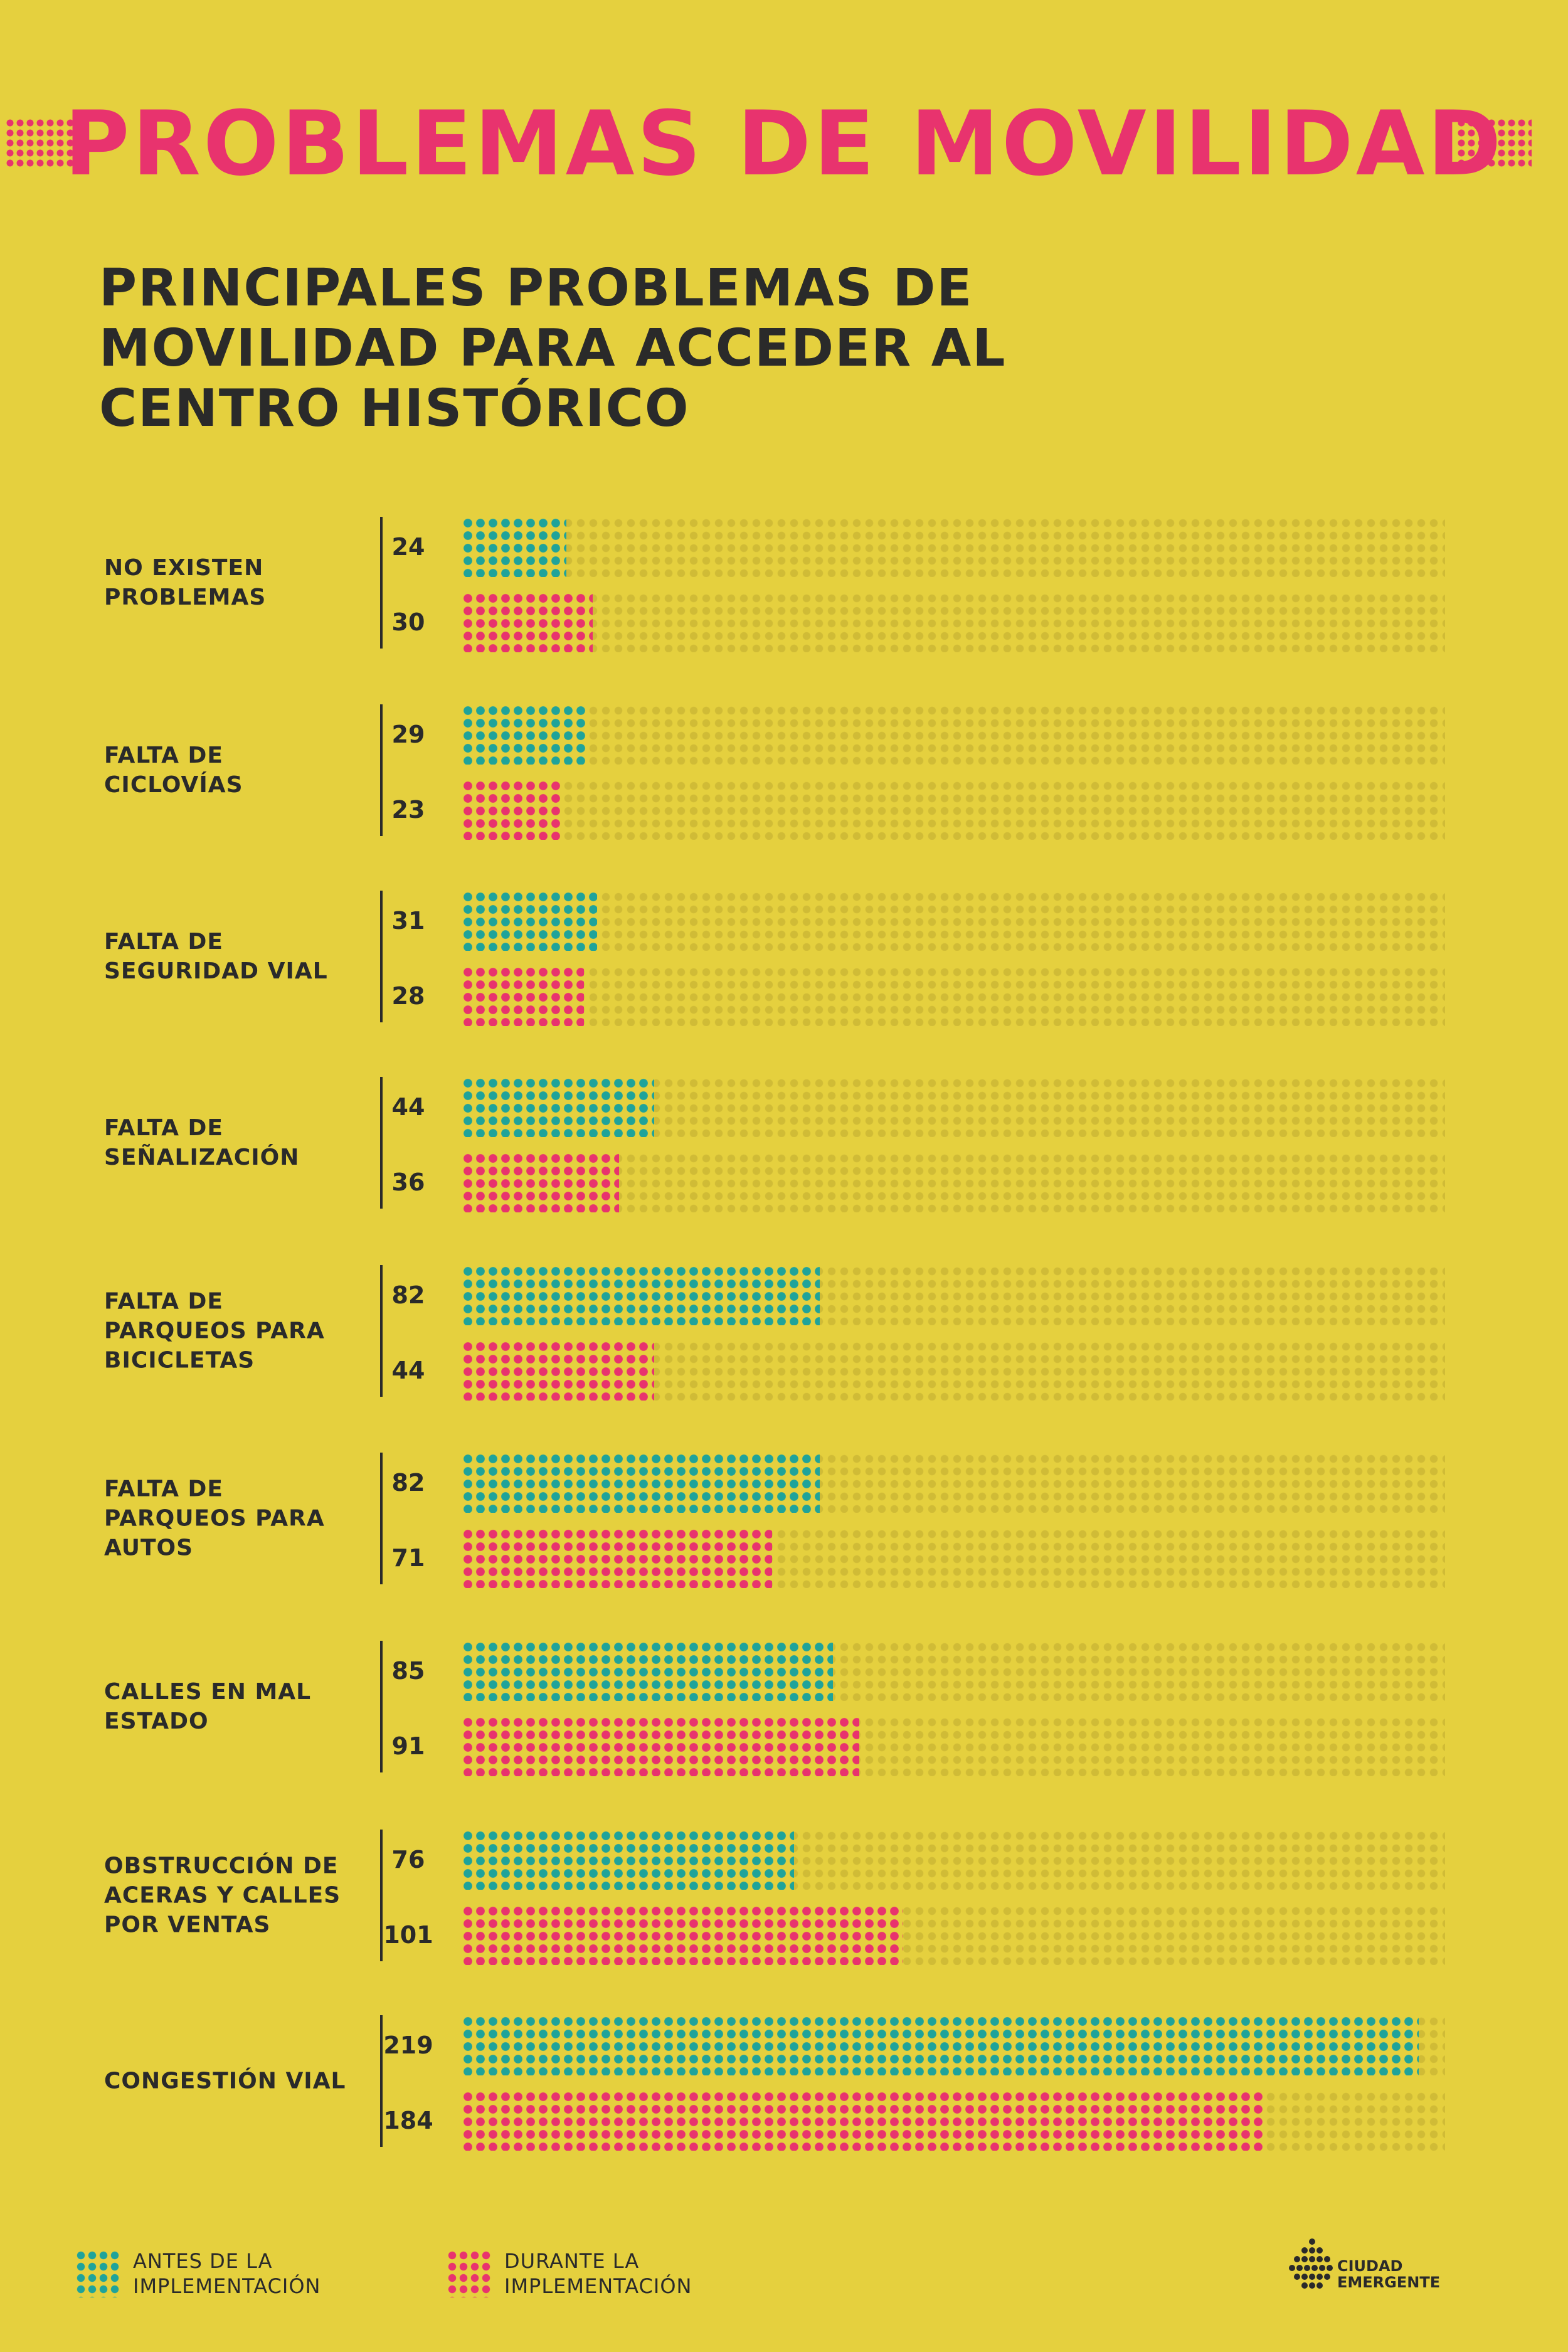  I want to click on data-label: 36, so click(408, 1182).